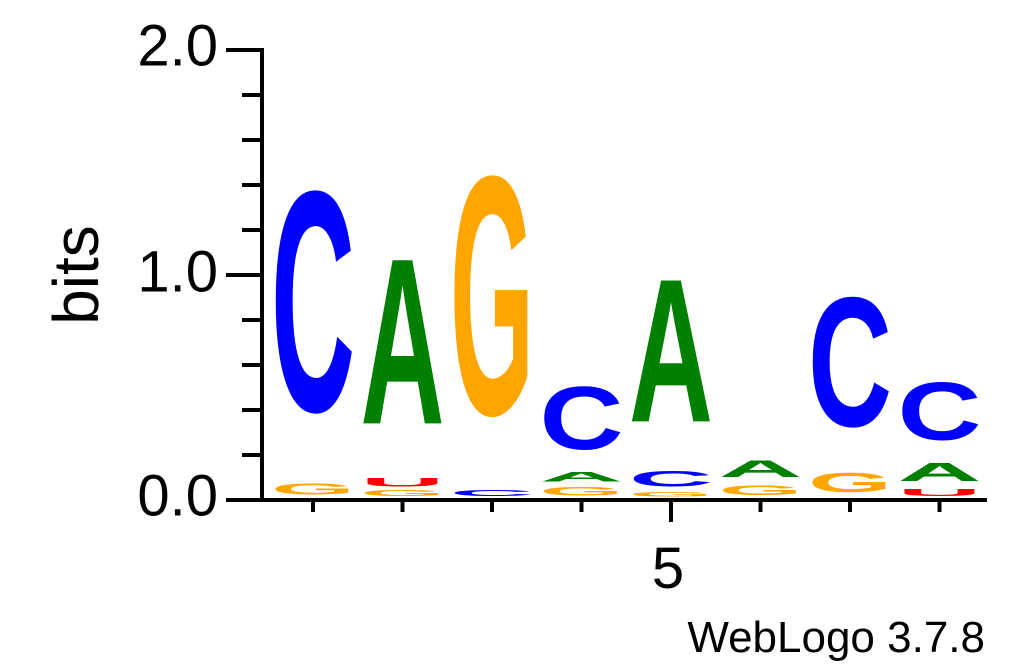  What do you see at coordinates (177, 45) in the screenshot?
I see `y-tick-label-2: 2.0` at bounding box center [177, 45].